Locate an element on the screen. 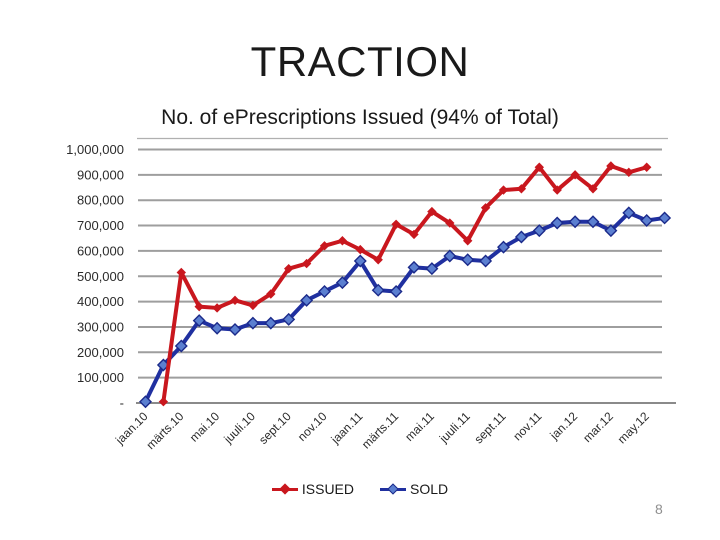 The image size is (720, 540). x-axis-tick-label: nov.11 is located at coordinates (527, 426).